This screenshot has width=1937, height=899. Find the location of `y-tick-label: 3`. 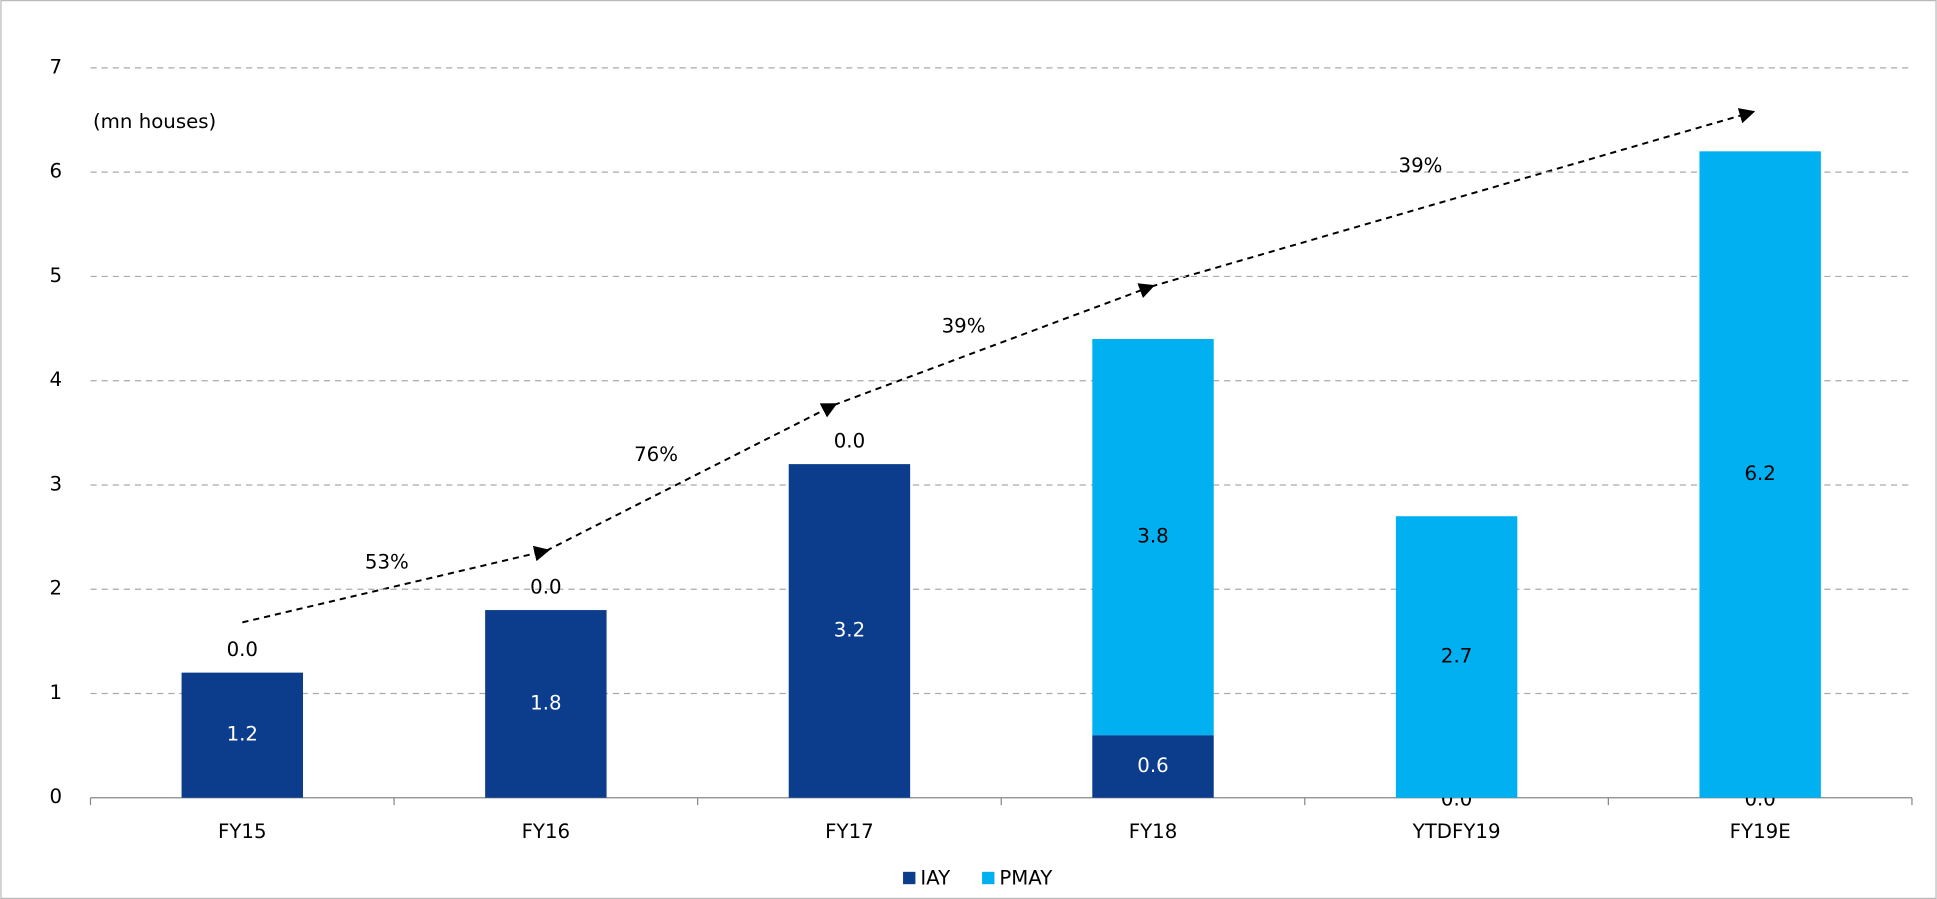

y-tick-label: 3 is located at coordinates (56, 483).